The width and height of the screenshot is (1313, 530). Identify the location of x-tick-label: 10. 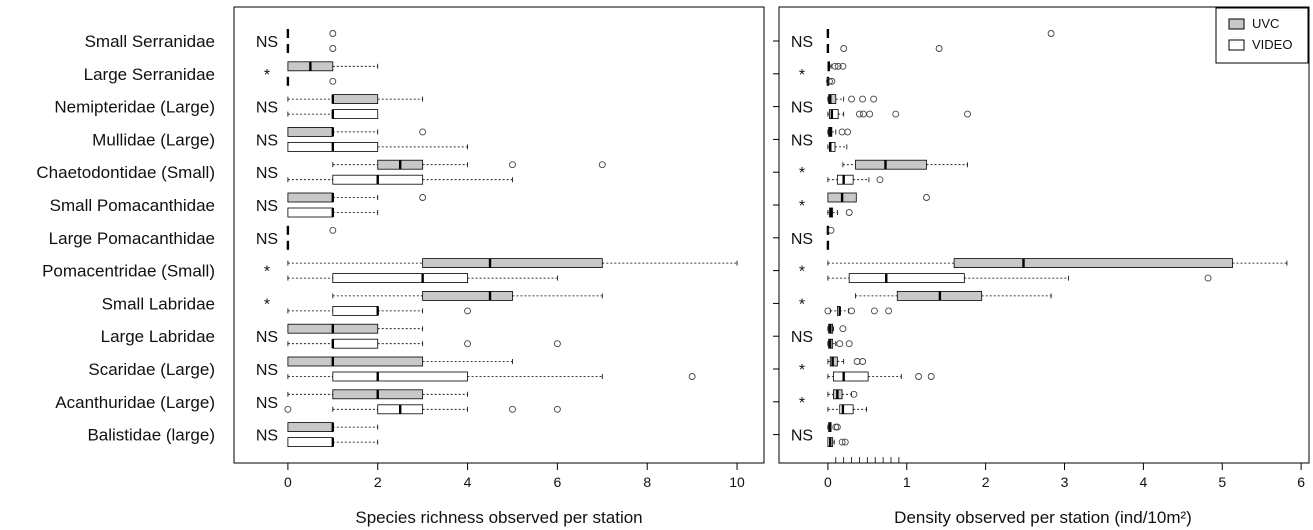
(737, 482).